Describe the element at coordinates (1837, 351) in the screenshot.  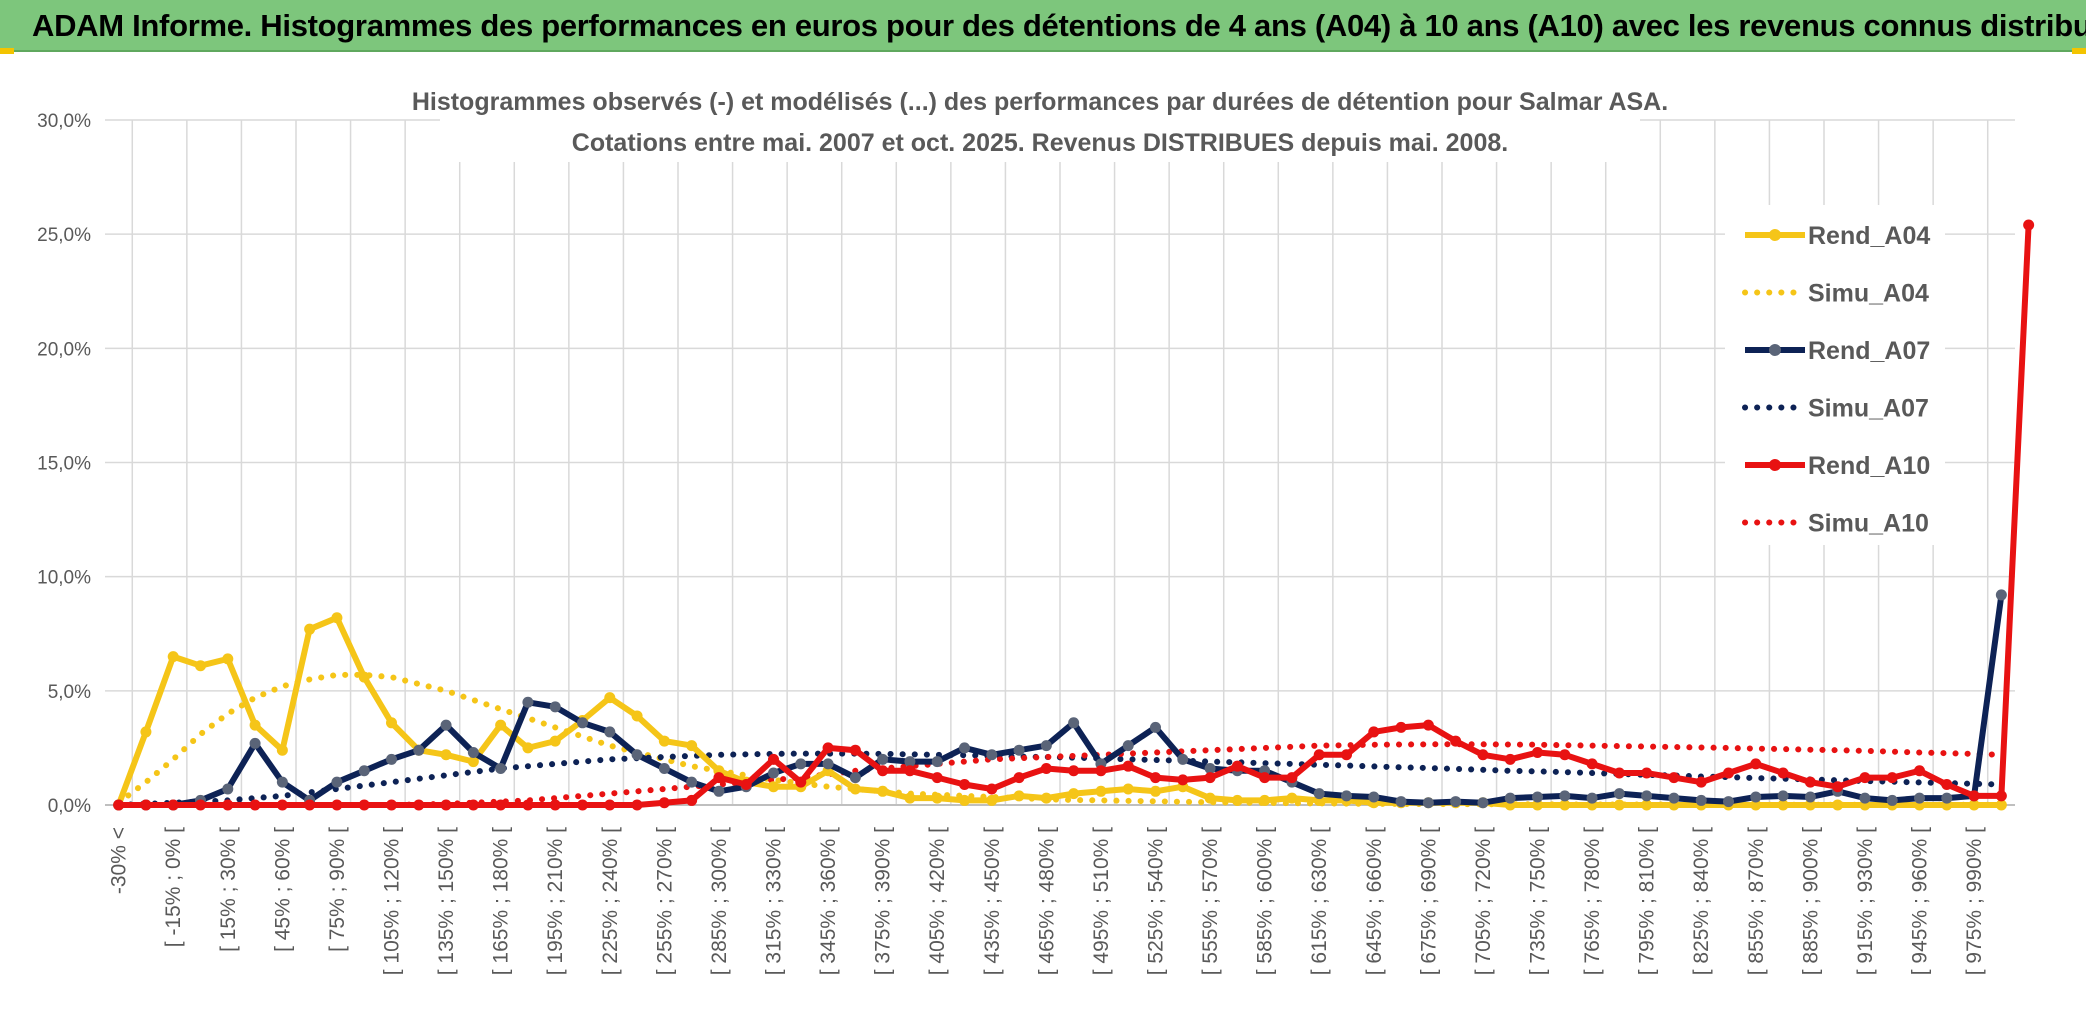
I see `legend-item-rend-a07: Rend_A07` at that location.